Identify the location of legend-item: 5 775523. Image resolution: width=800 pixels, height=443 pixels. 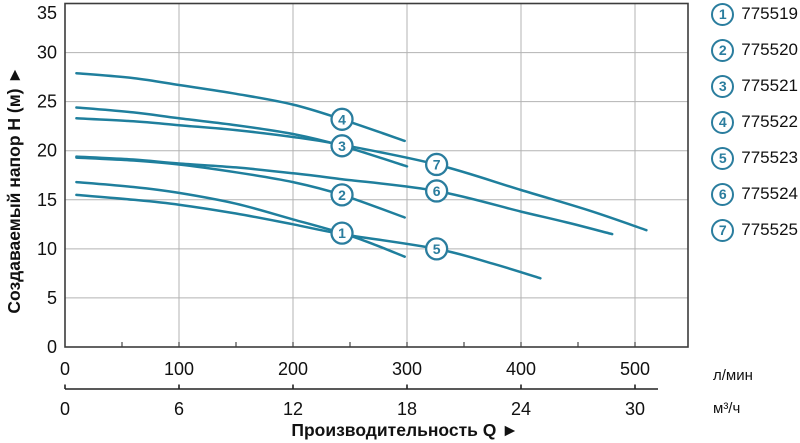
(754, 158).